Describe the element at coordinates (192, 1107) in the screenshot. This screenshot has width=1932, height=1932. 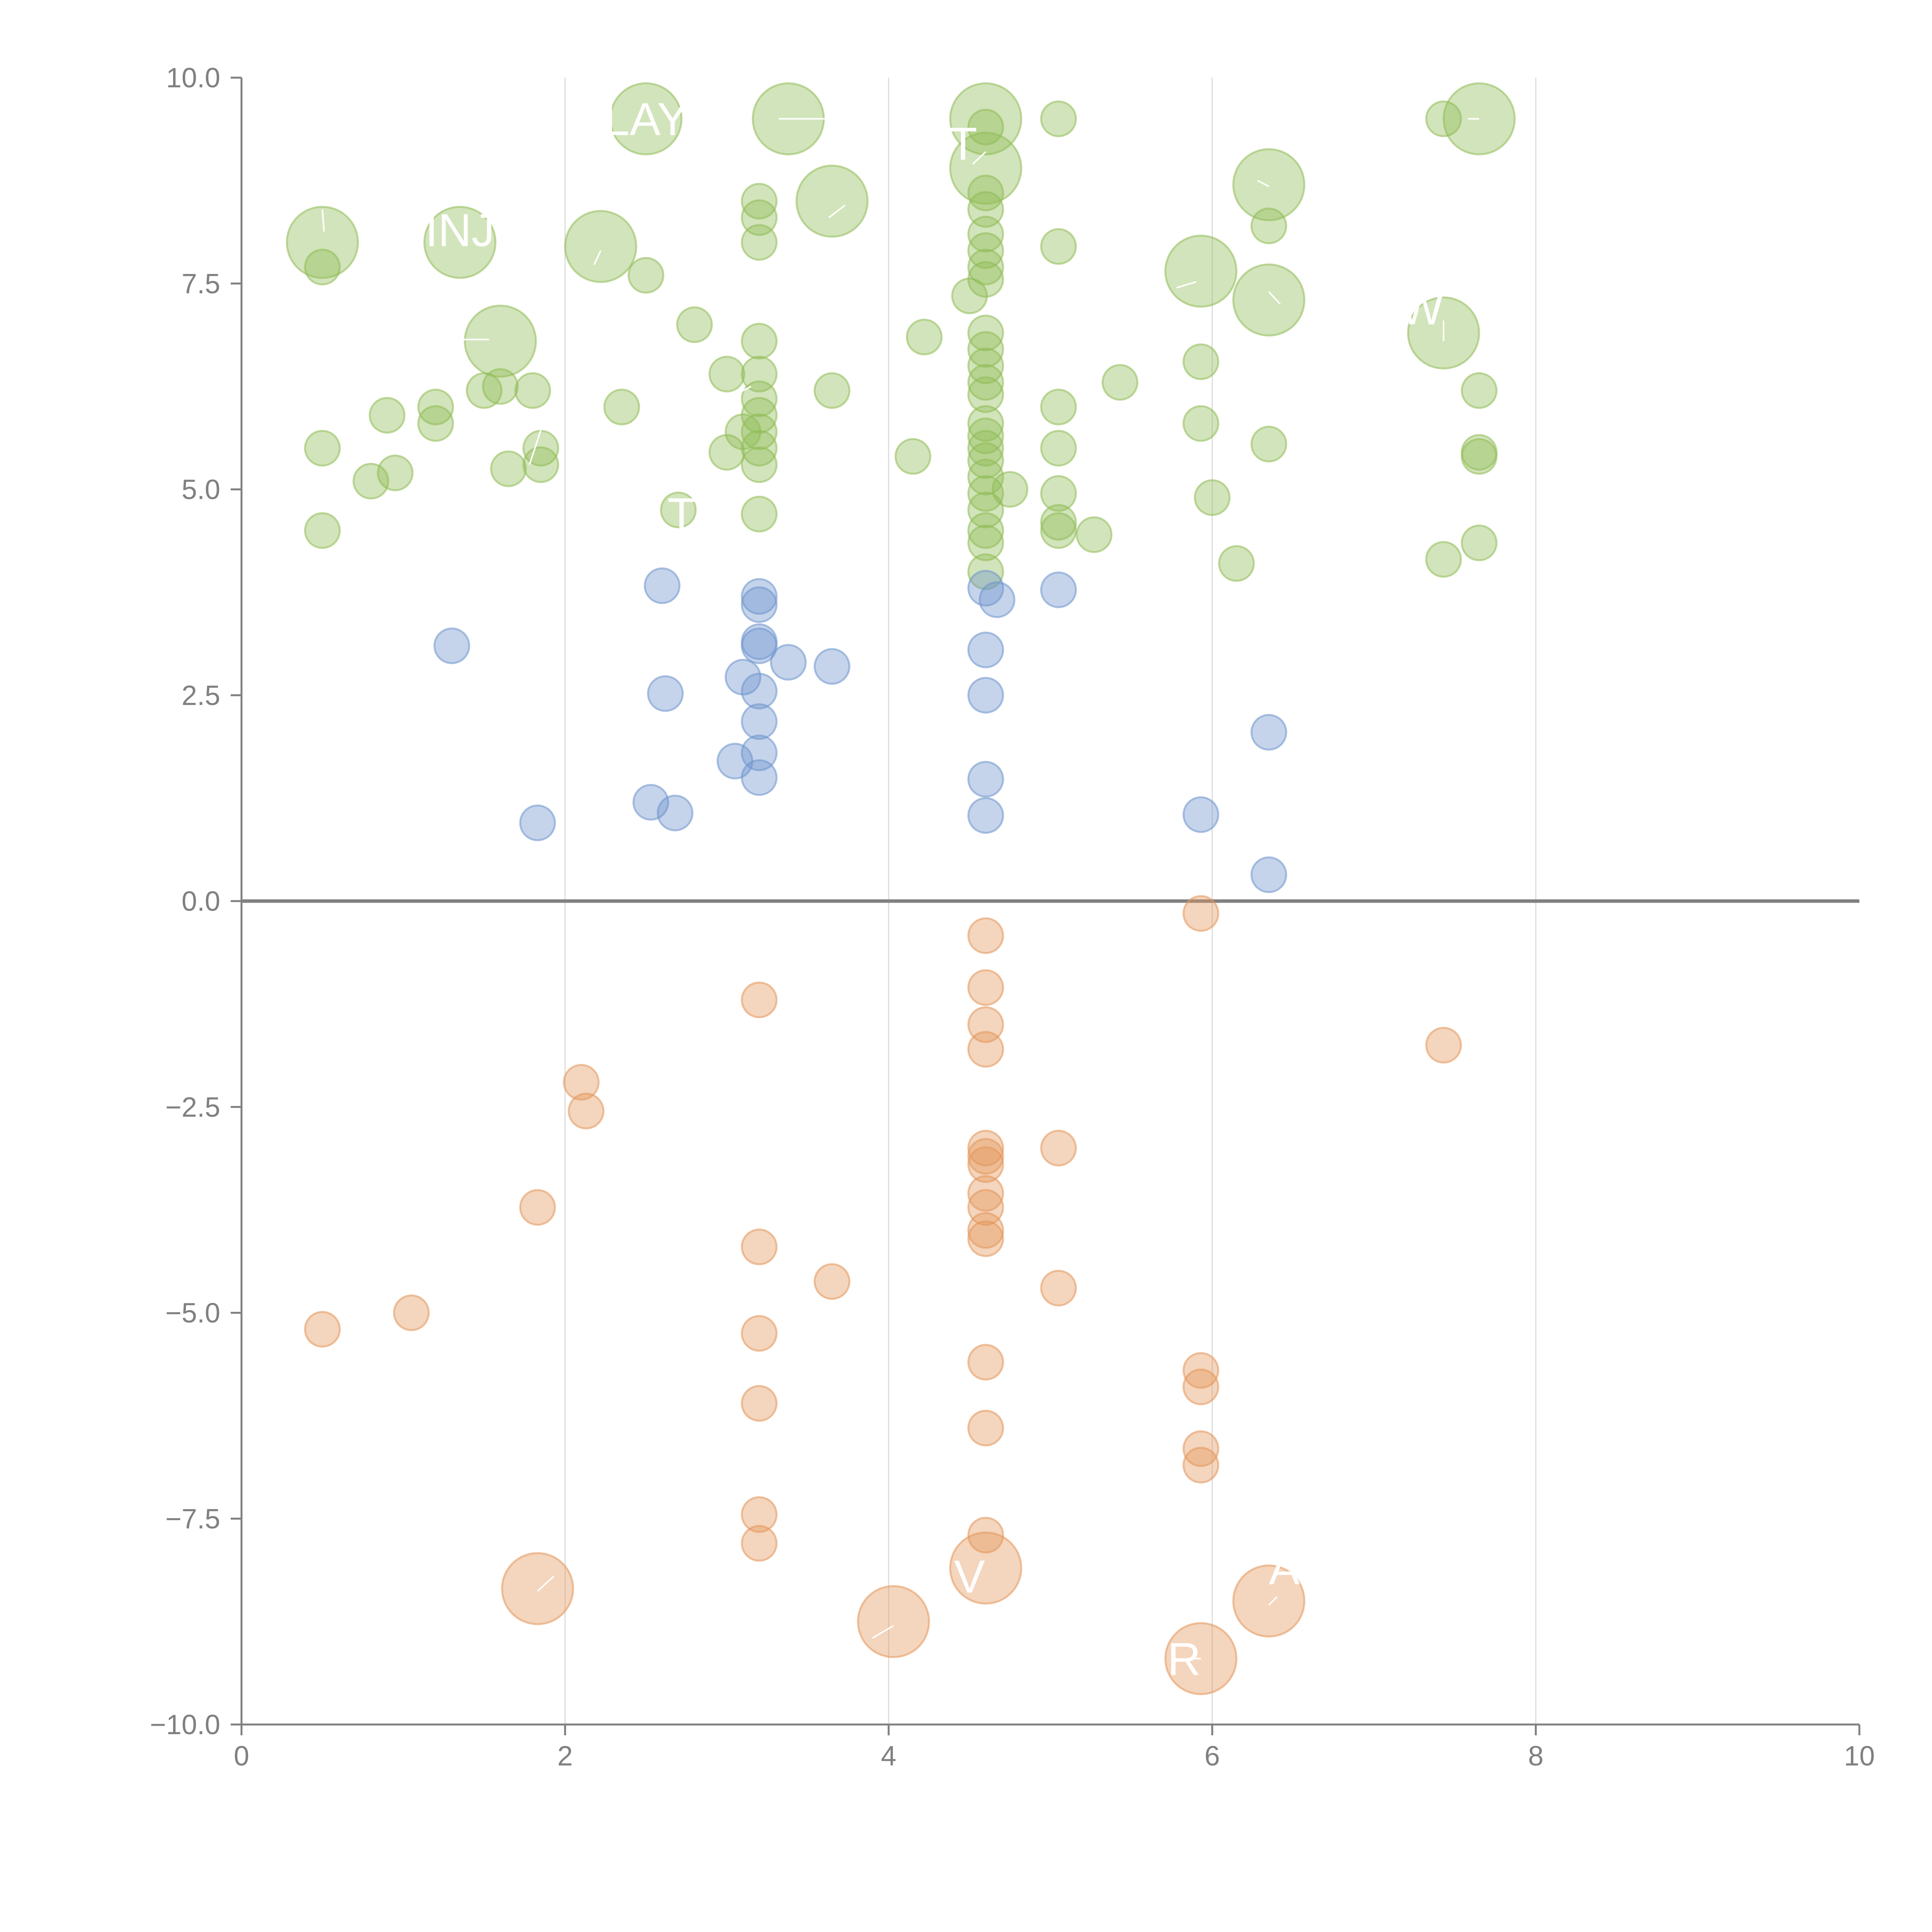
I see `y-tick-label: −2.5` at that location.